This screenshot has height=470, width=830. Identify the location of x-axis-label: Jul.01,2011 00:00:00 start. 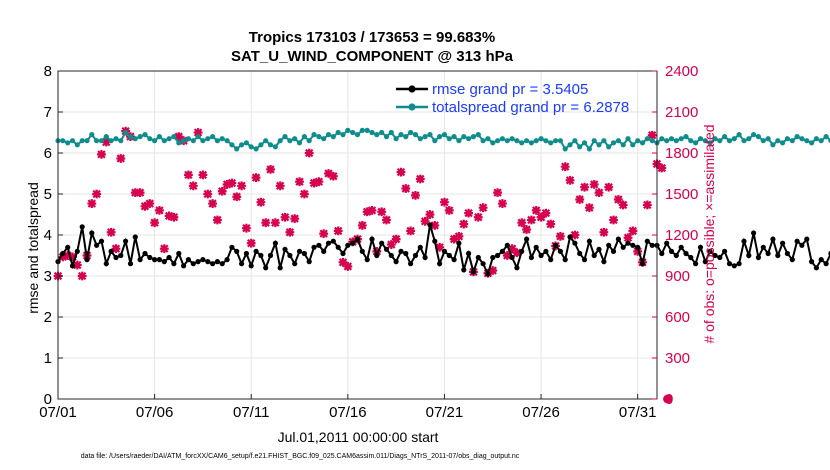
(358, 437).